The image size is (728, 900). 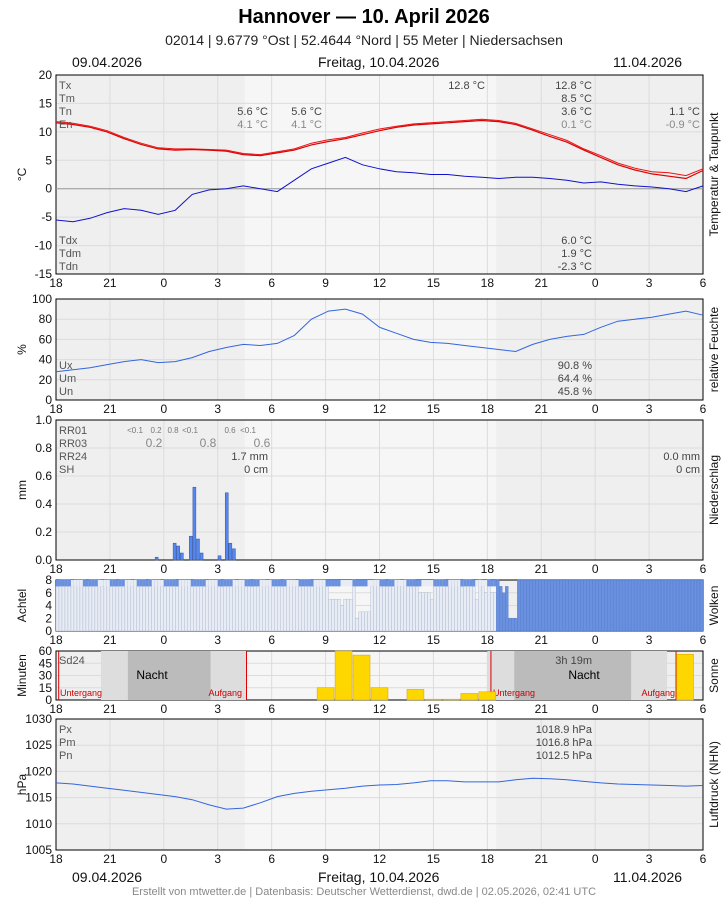 I want to click on panel-frame, so click(x=379, y=490).